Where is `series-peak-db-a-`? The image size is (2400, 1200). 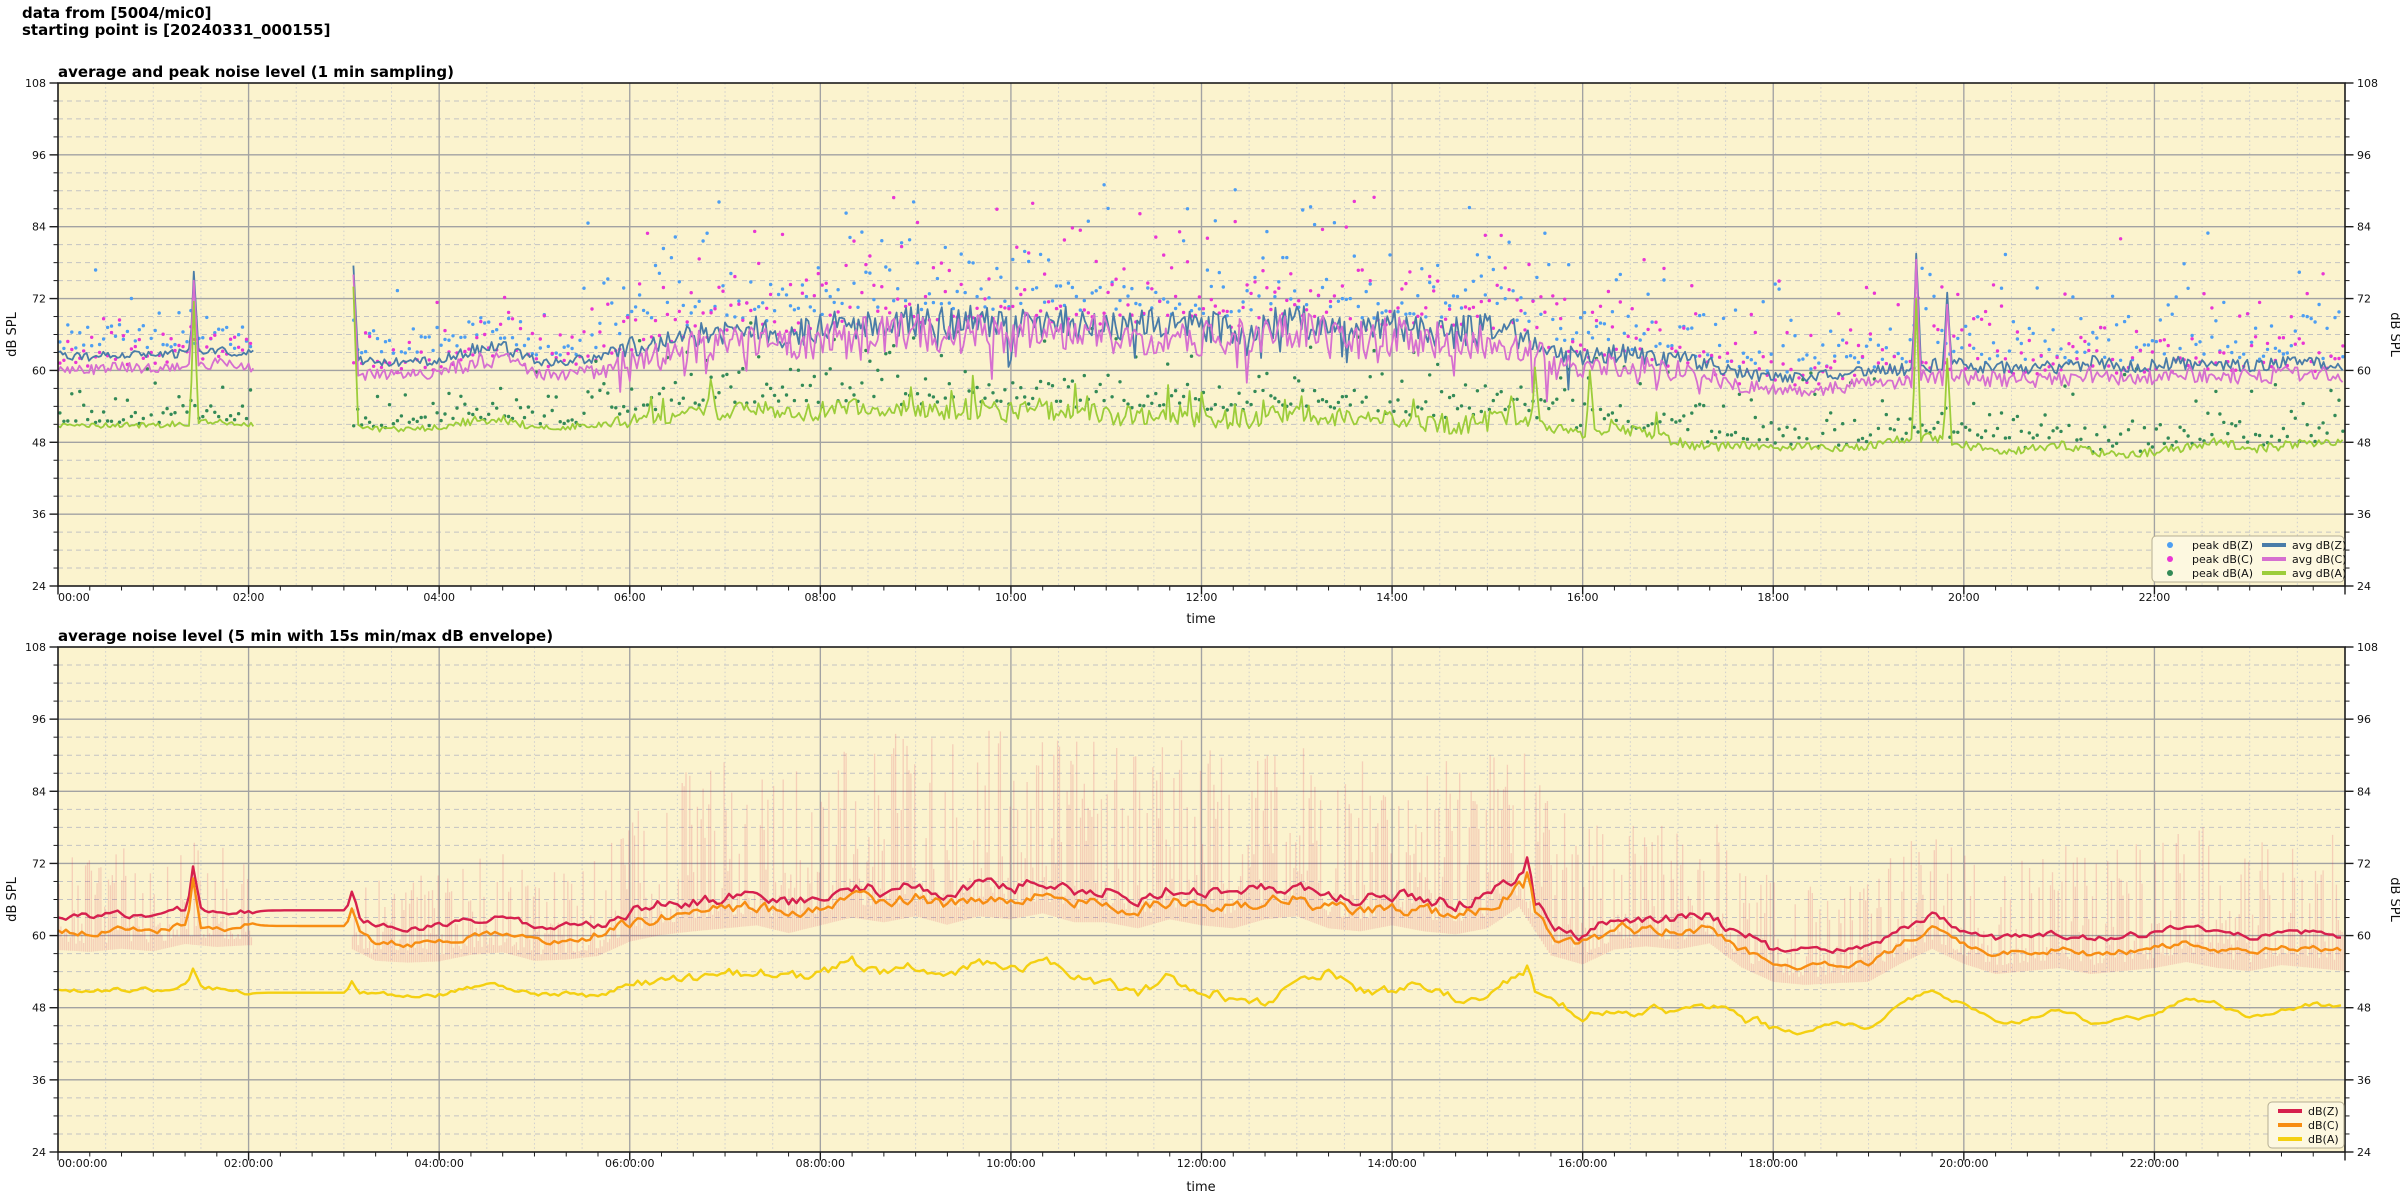 series-peak-db-a- is located at coordinates (1201, 387).